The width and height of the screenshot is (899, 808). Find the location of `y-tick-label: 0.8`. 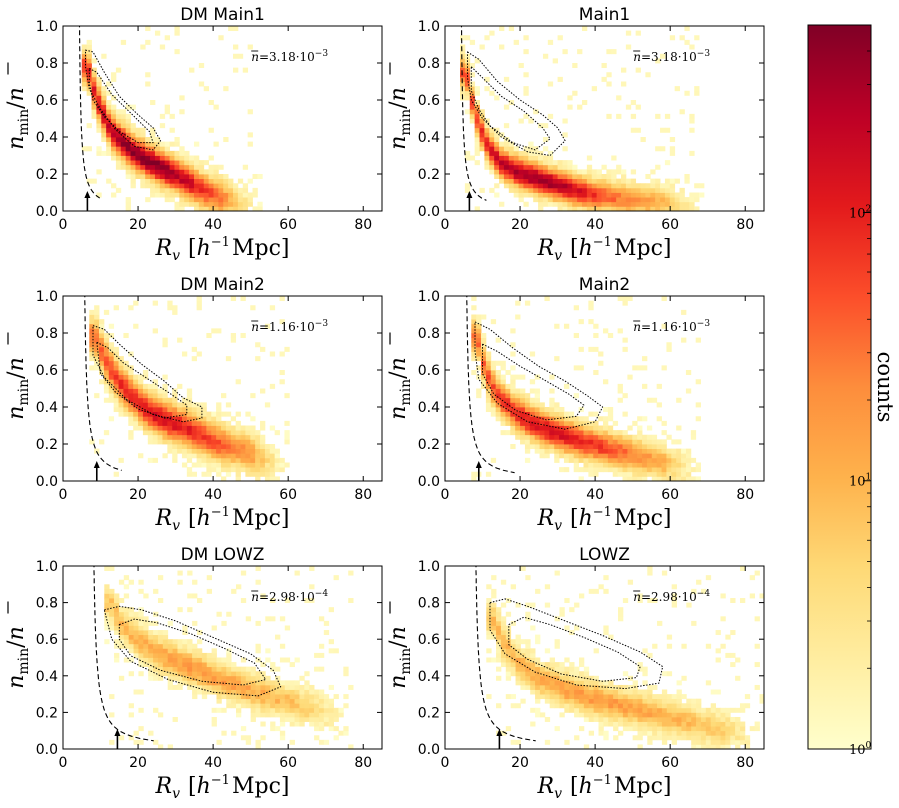

y-tick-label: 0.8 is located at coordinates (47, 64).